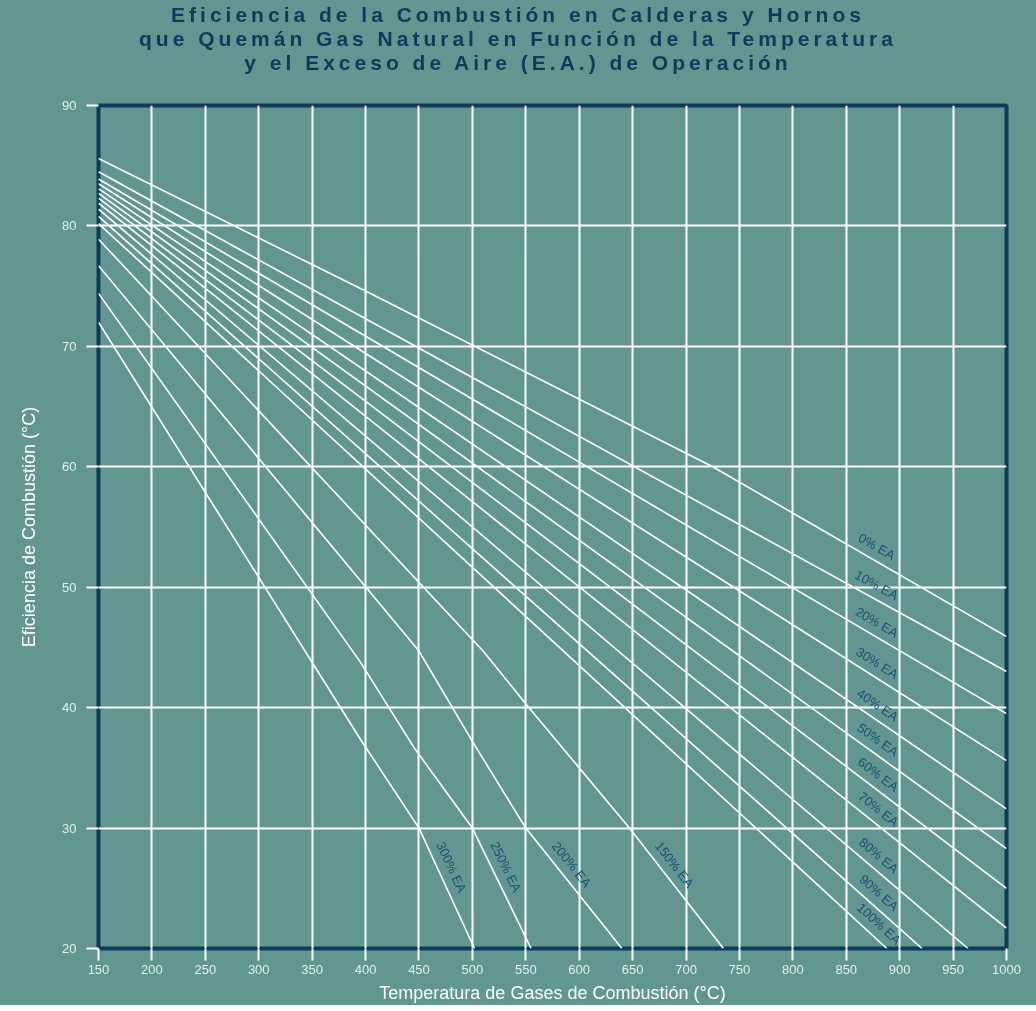 This screenshot has width=1036, height=1011. I want to click on x-tick-label: 300, so click(258, 969).